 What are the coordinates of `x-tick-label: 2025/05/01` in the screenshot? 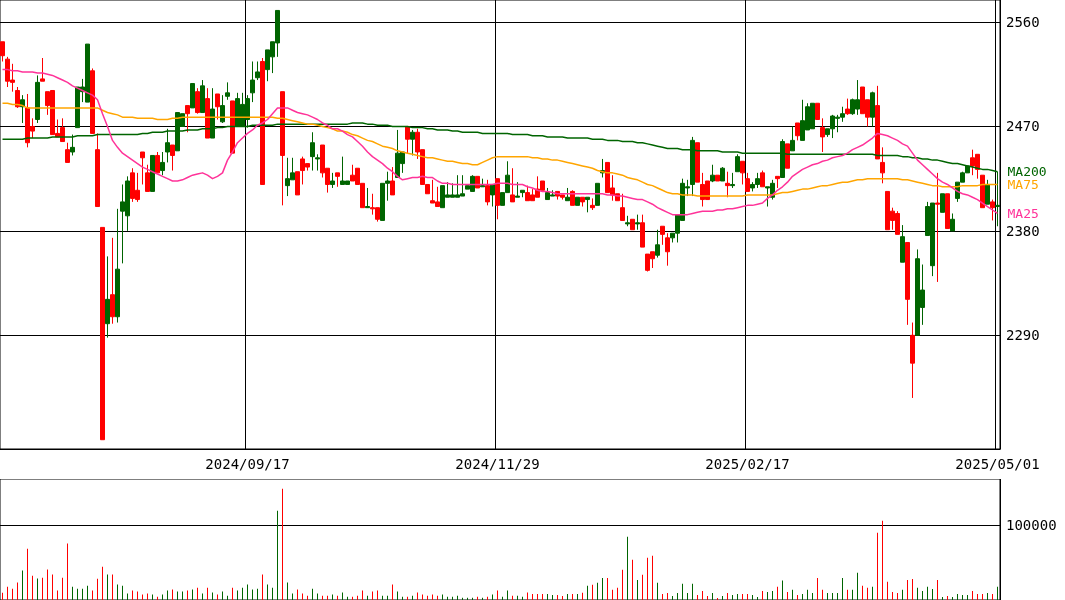 It's located at (997, 464).